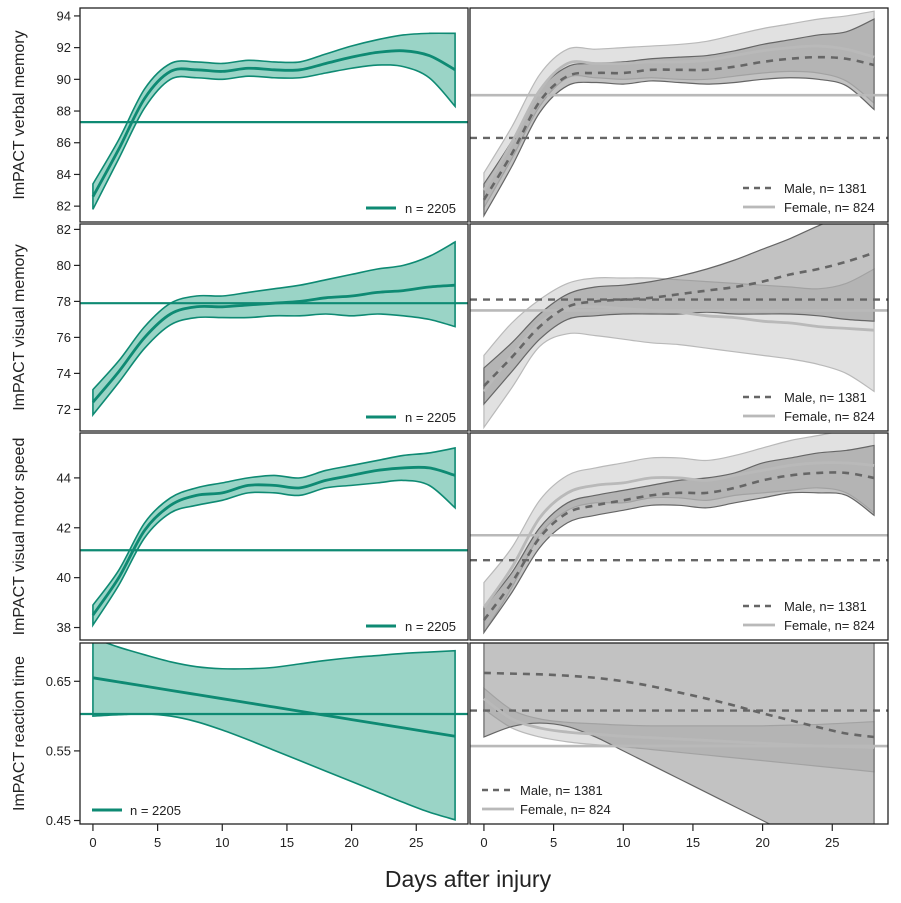 This screenshot has width=901, height=903. What do you see at coordinates (64, 79) in the screenshot?
I see `y-tick-label: 90` at bounding box center [64, 79].